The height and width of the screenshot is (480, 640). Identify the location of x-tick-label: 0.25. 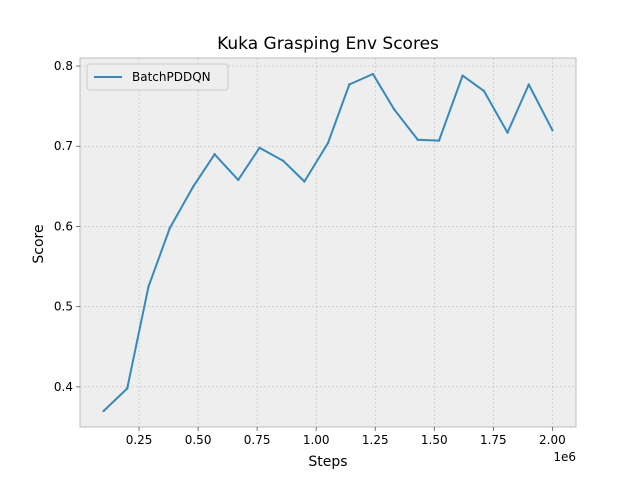
(139, 440).